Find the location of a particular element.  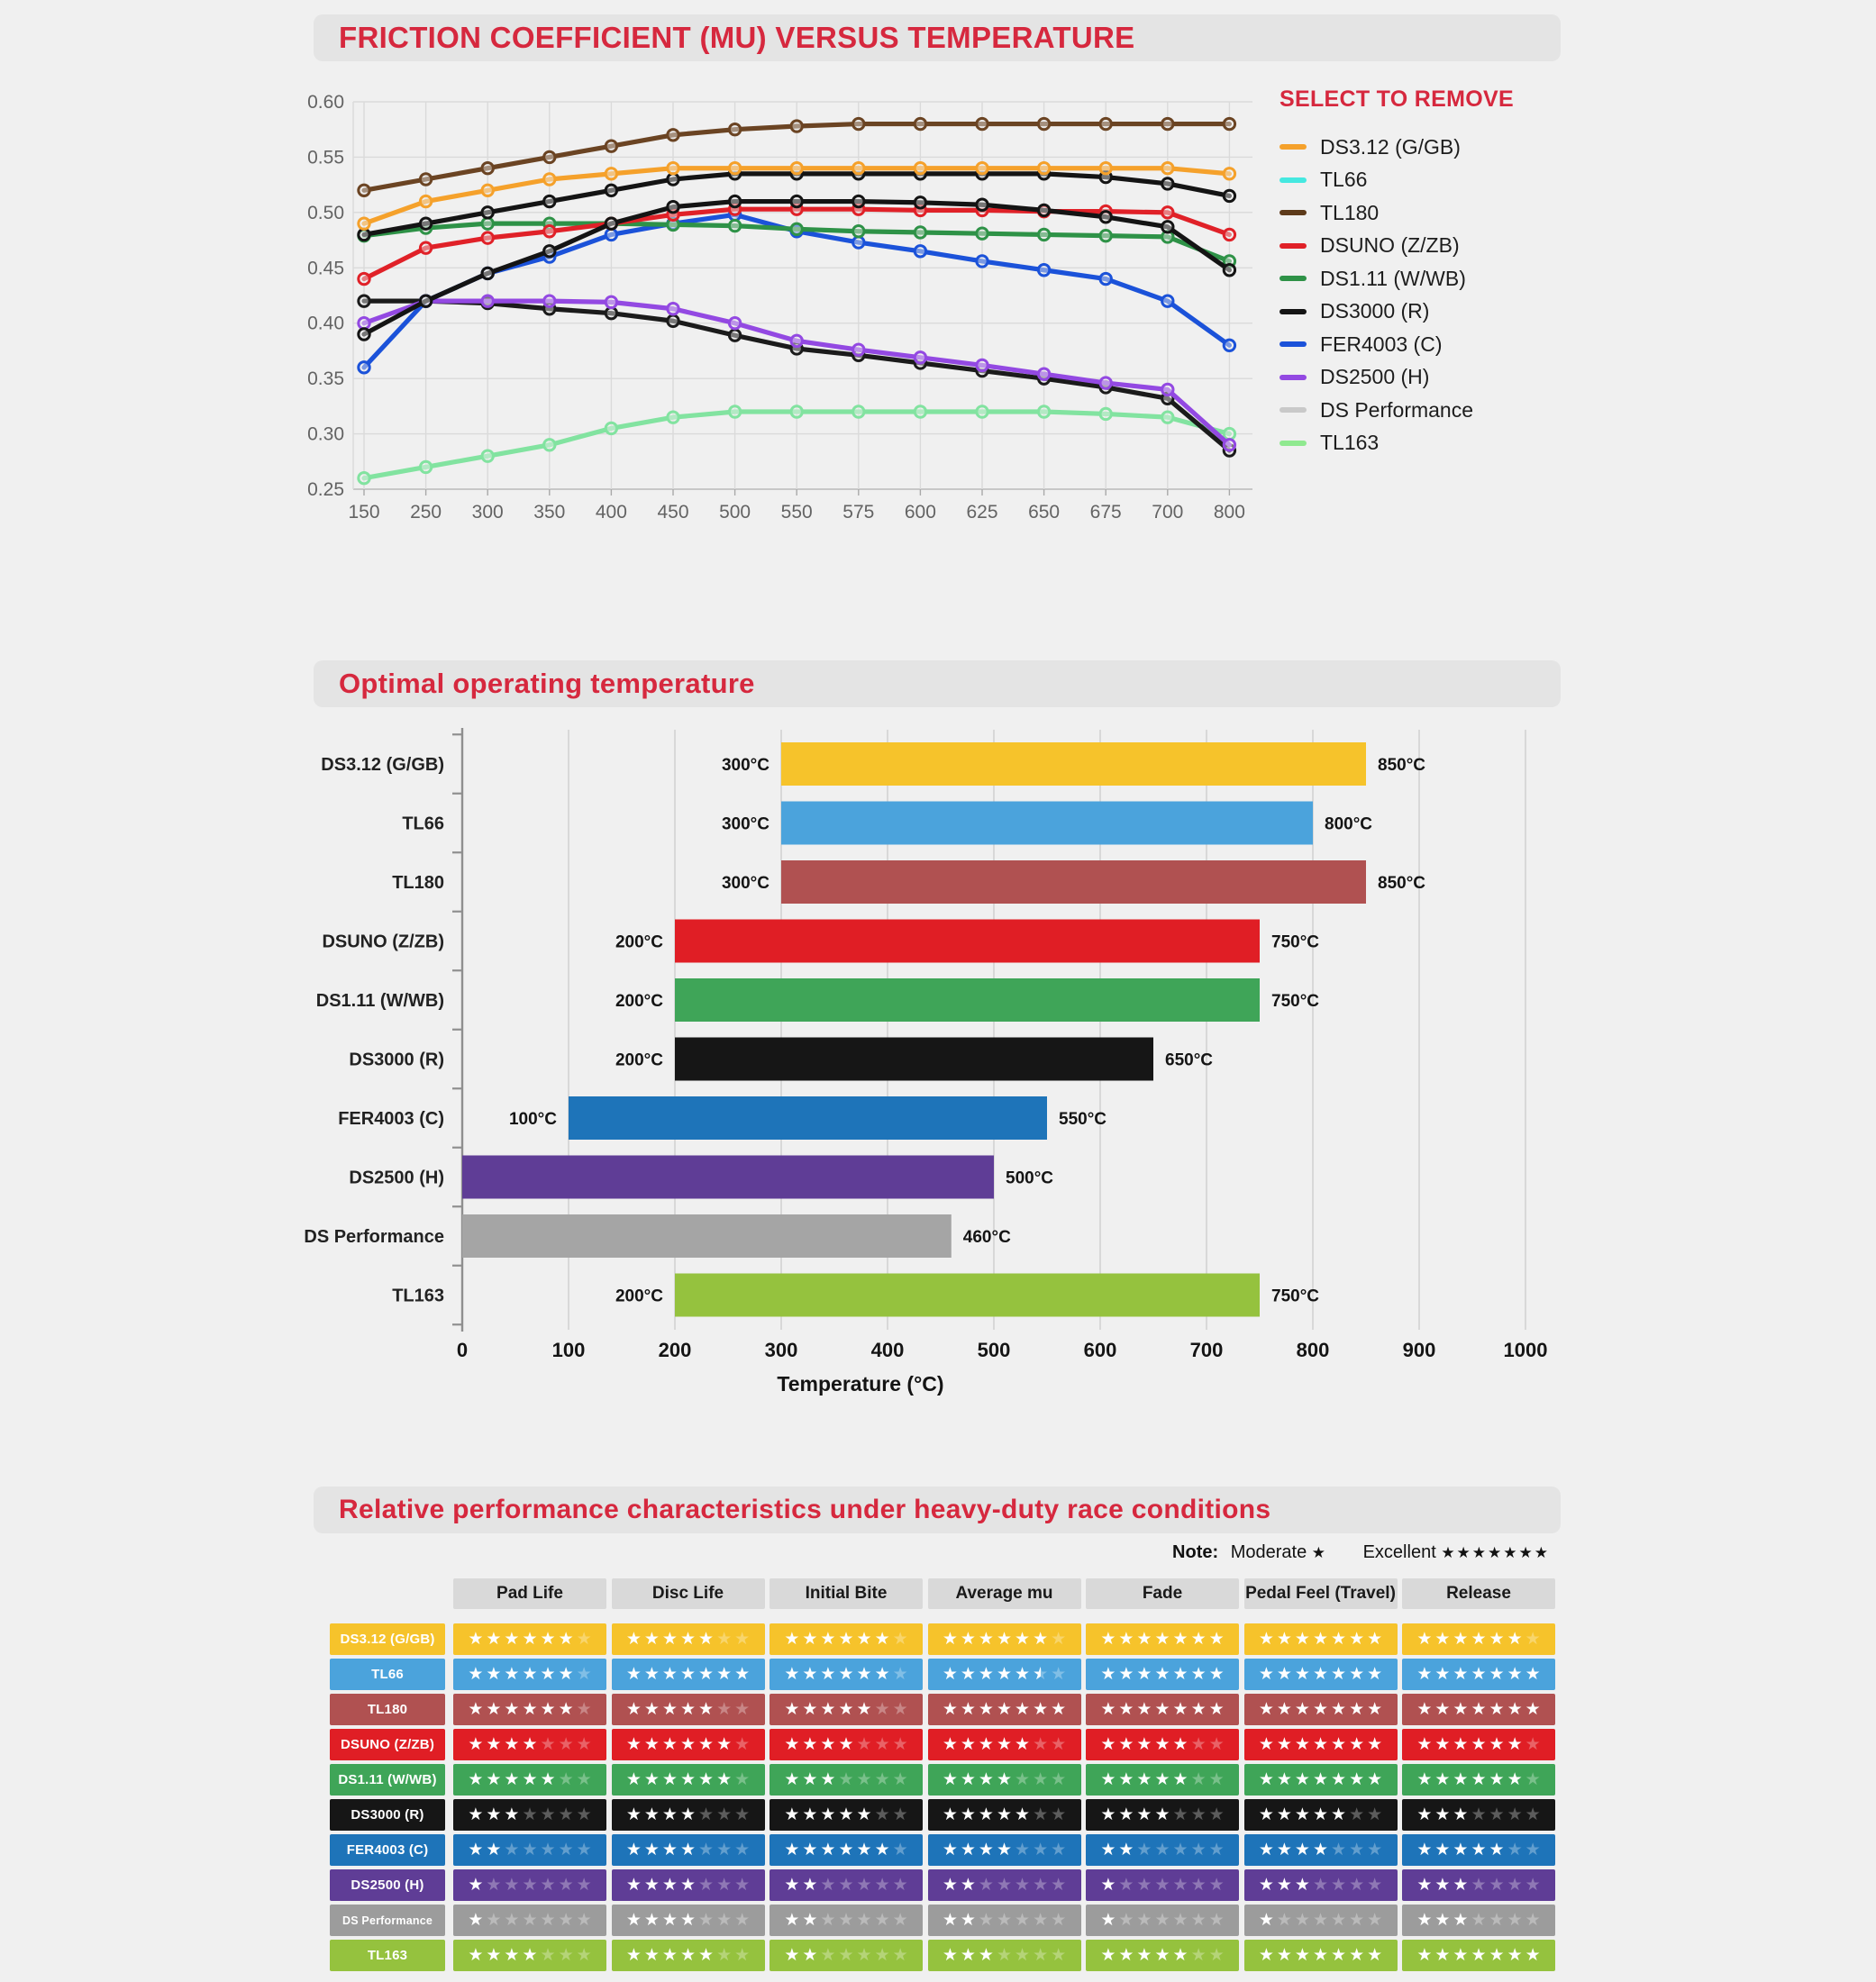

svg-text: 675 is located at coordinates (1106, 512).